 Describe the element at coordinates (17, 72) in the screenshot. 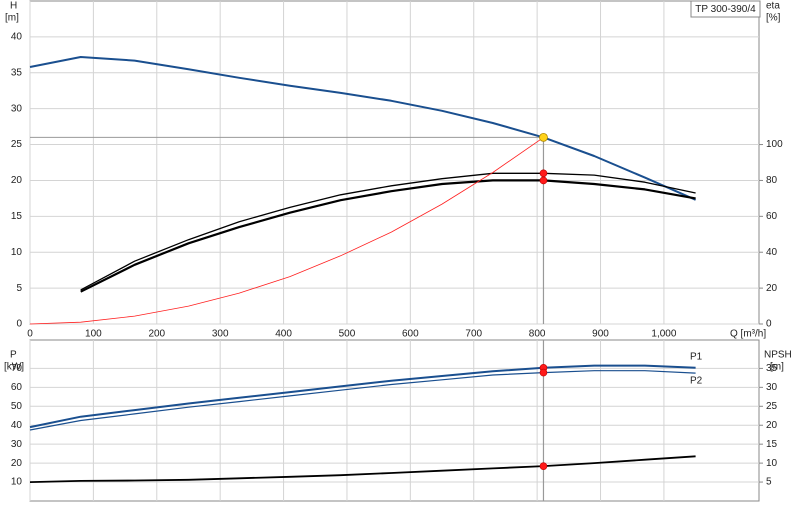

I see `y-tick-label: 35` at that location.